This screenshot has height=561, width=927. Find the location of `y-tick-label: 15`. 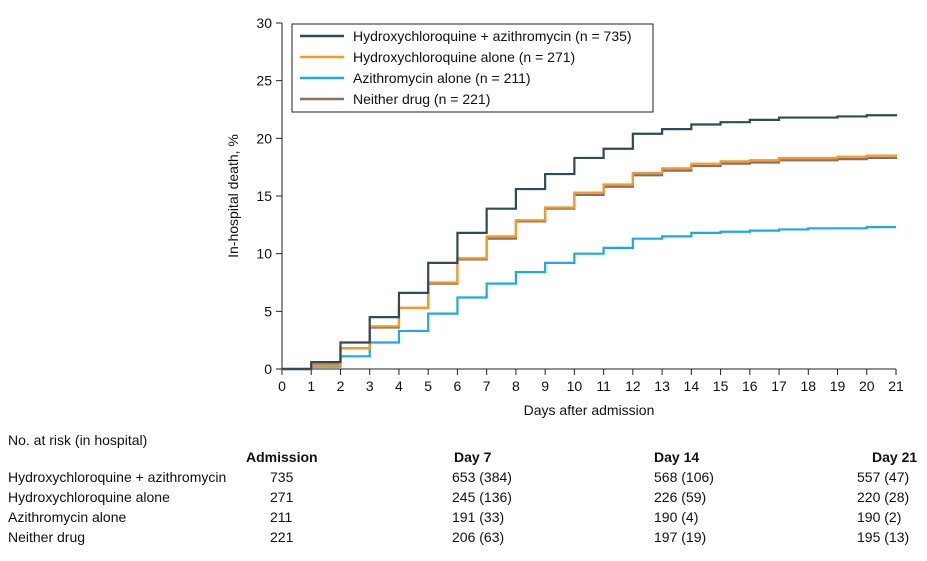

y-tick-label: 15 is located at coordinates (264, 196).